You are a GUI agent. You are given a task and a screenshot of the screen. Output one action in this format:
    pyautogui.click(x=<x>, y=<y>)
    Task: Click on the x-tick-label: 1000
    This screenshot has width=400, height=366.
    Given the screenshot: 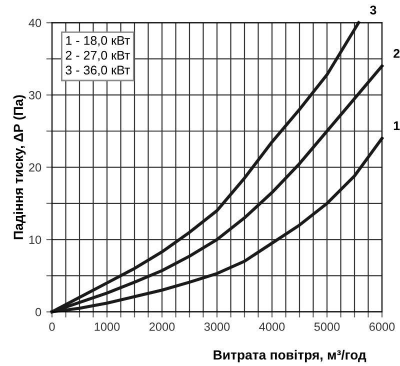 What is the action you would take?
    pyautogui.click(x=107, y=326)
    